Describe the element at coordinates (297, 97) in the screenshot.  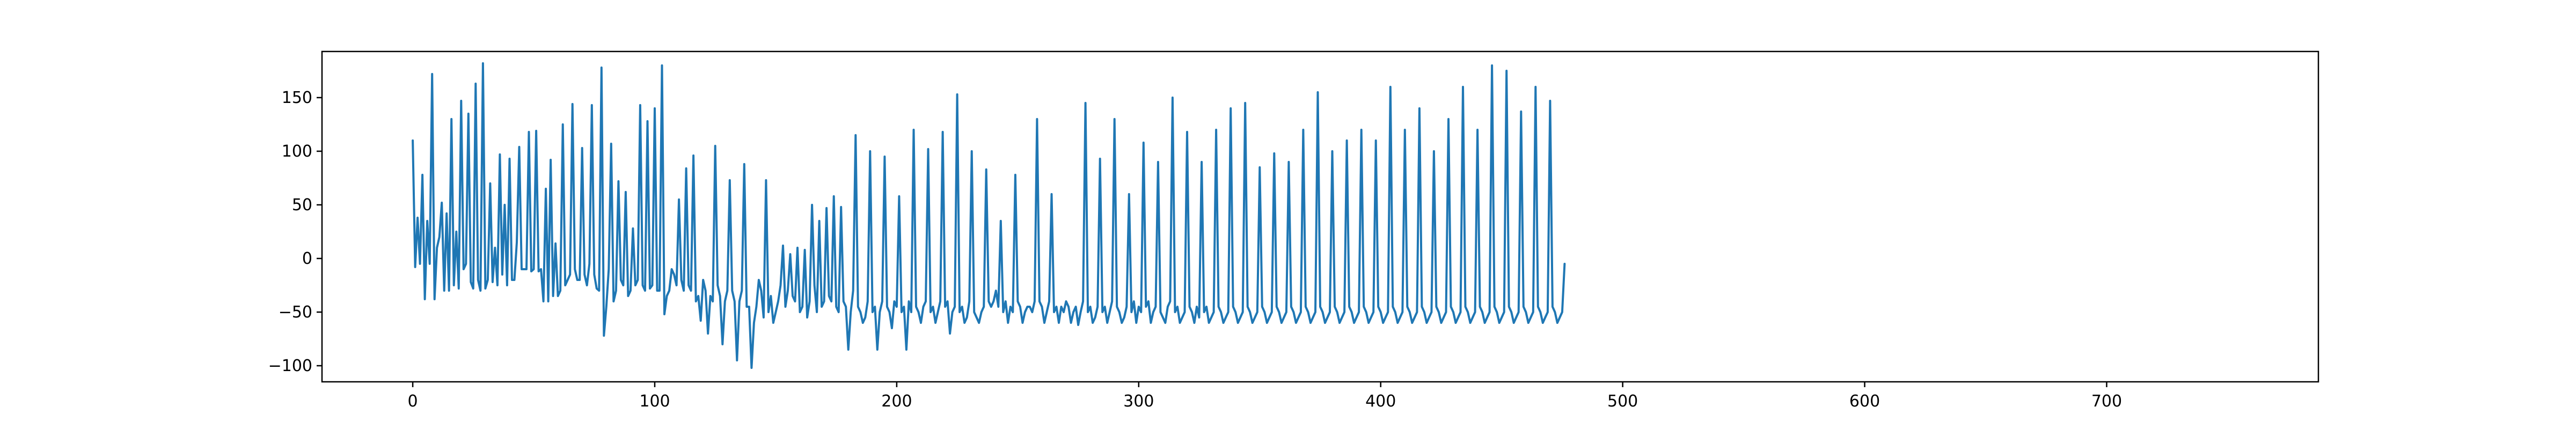
I see `y-tick-label: 150` at that location.